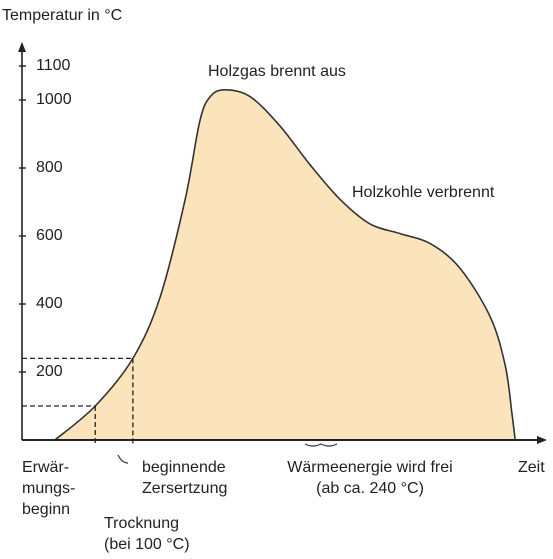  I want to click on annotation: Holzgas brennt aus, so click(277, 71).